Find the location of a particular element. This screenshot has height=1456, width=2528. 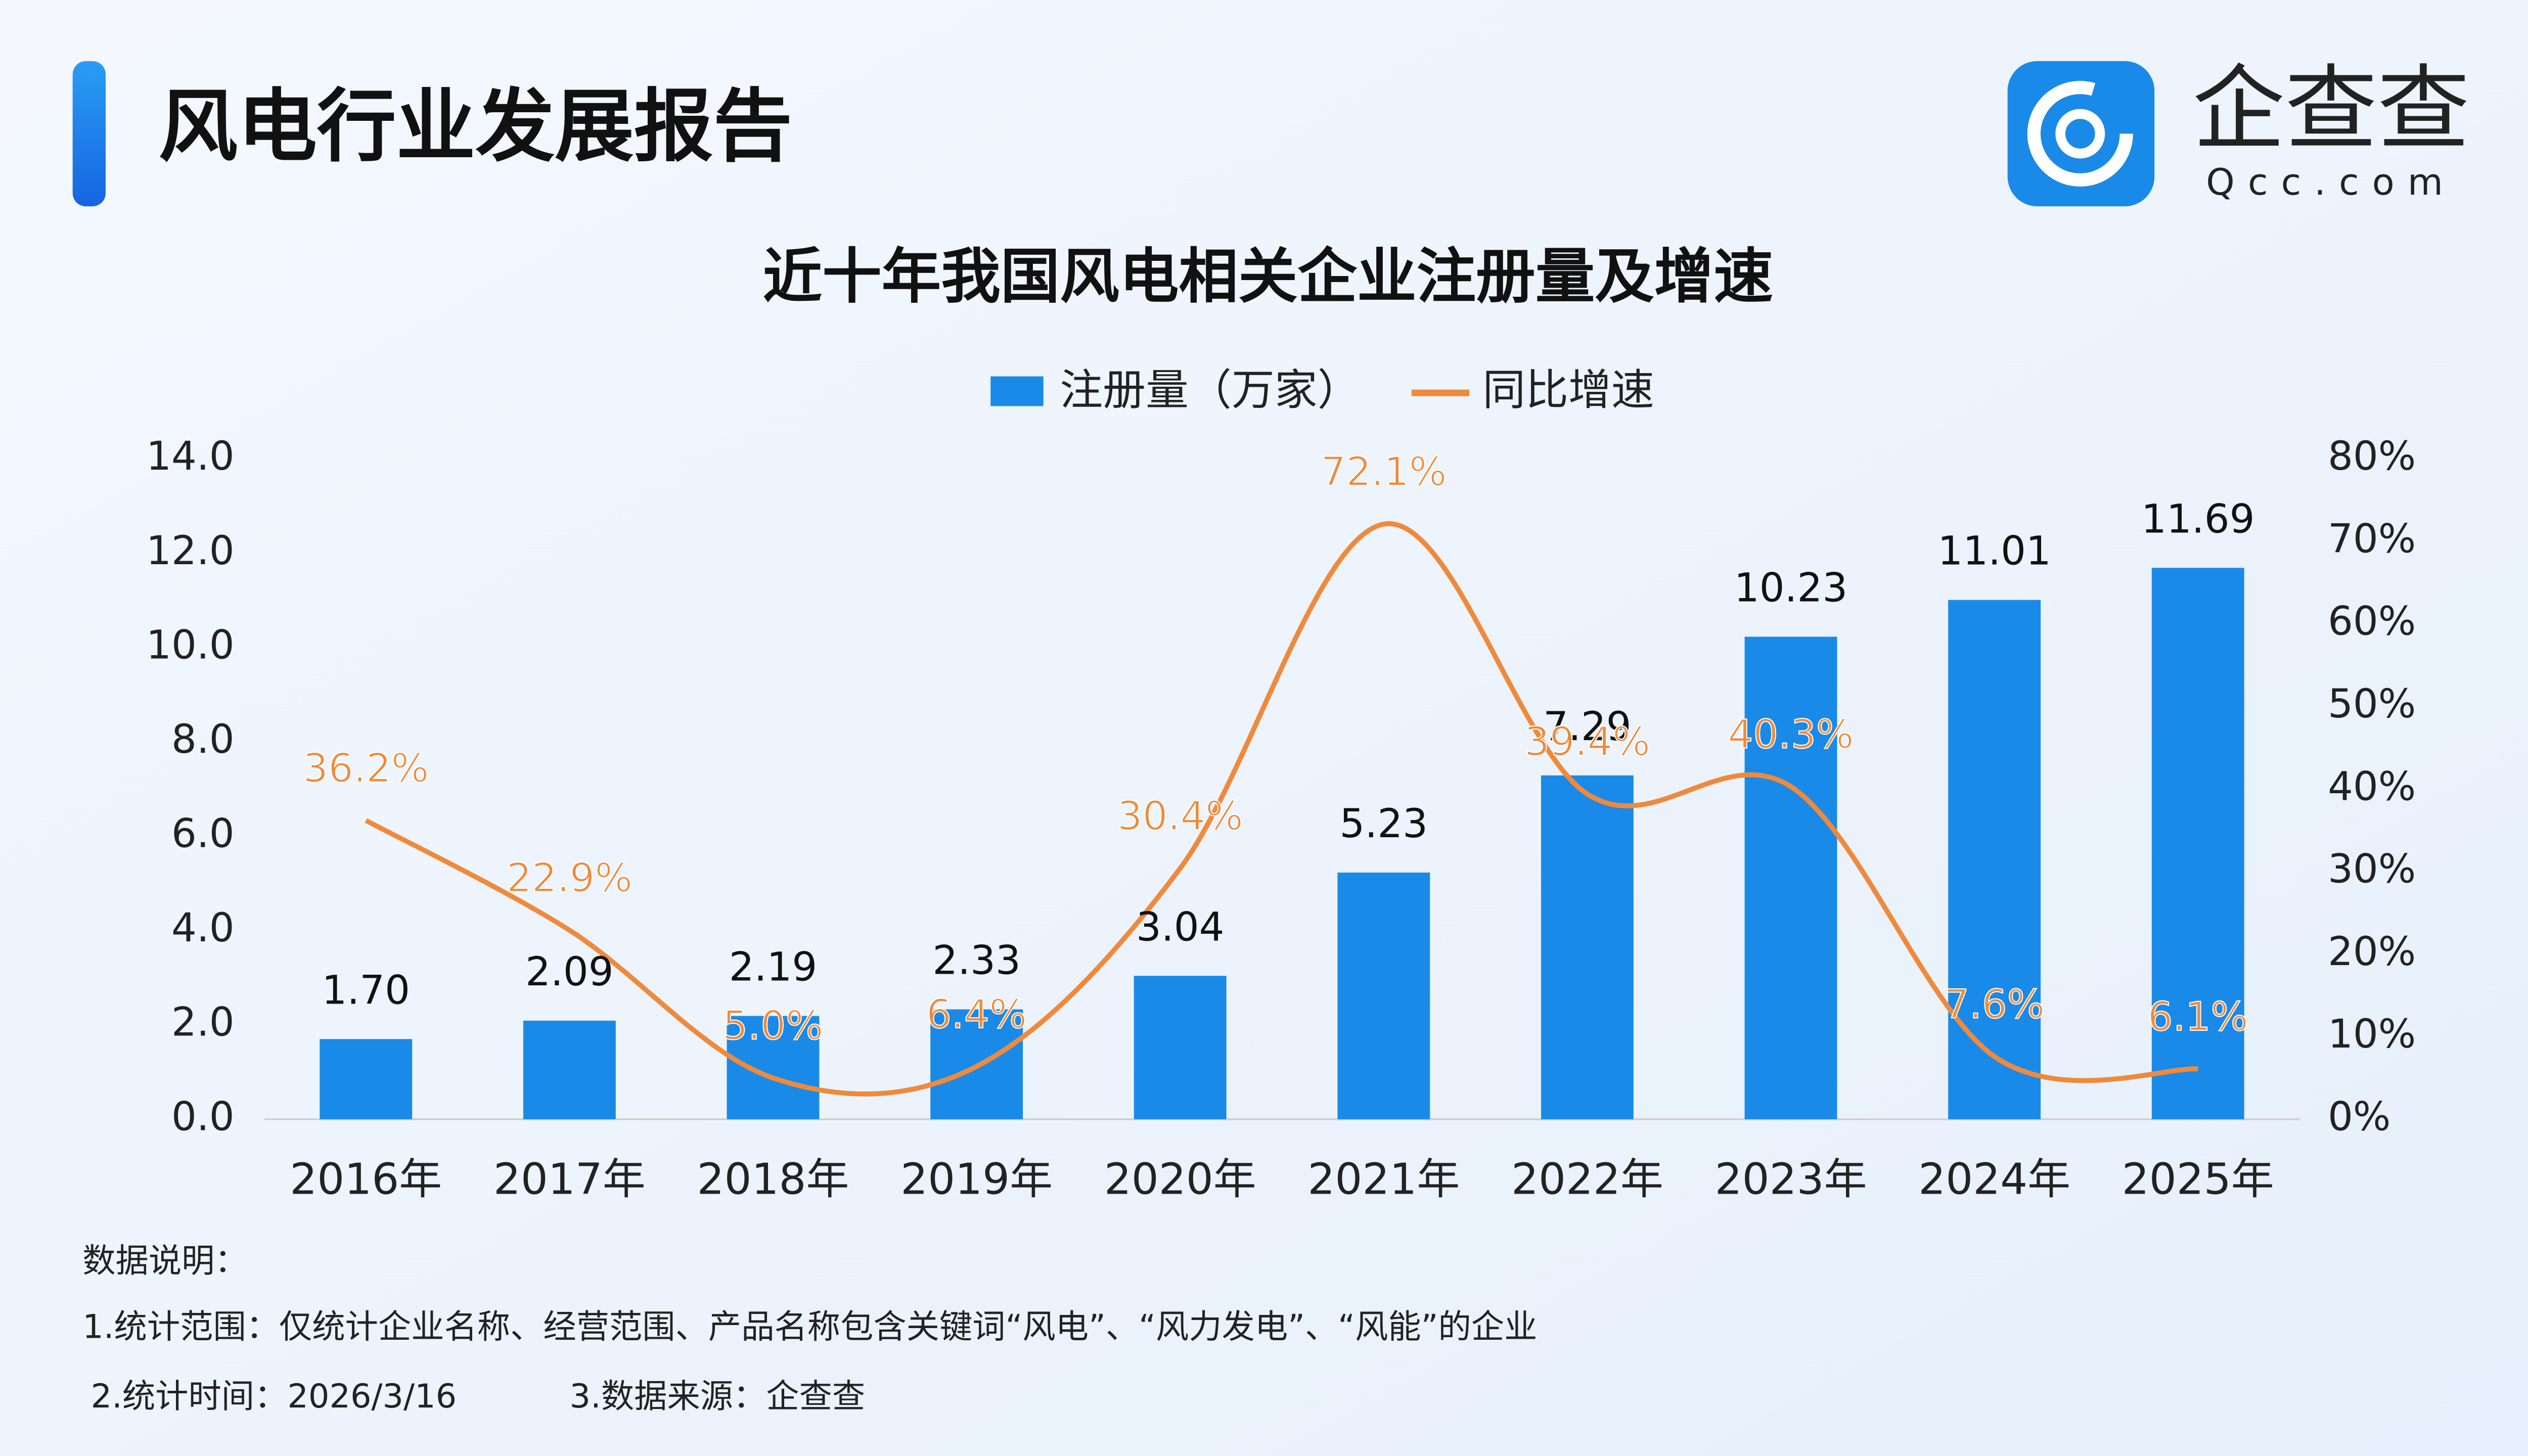

x-tick-label: 2017年 is located at coordinates (569, 1179).